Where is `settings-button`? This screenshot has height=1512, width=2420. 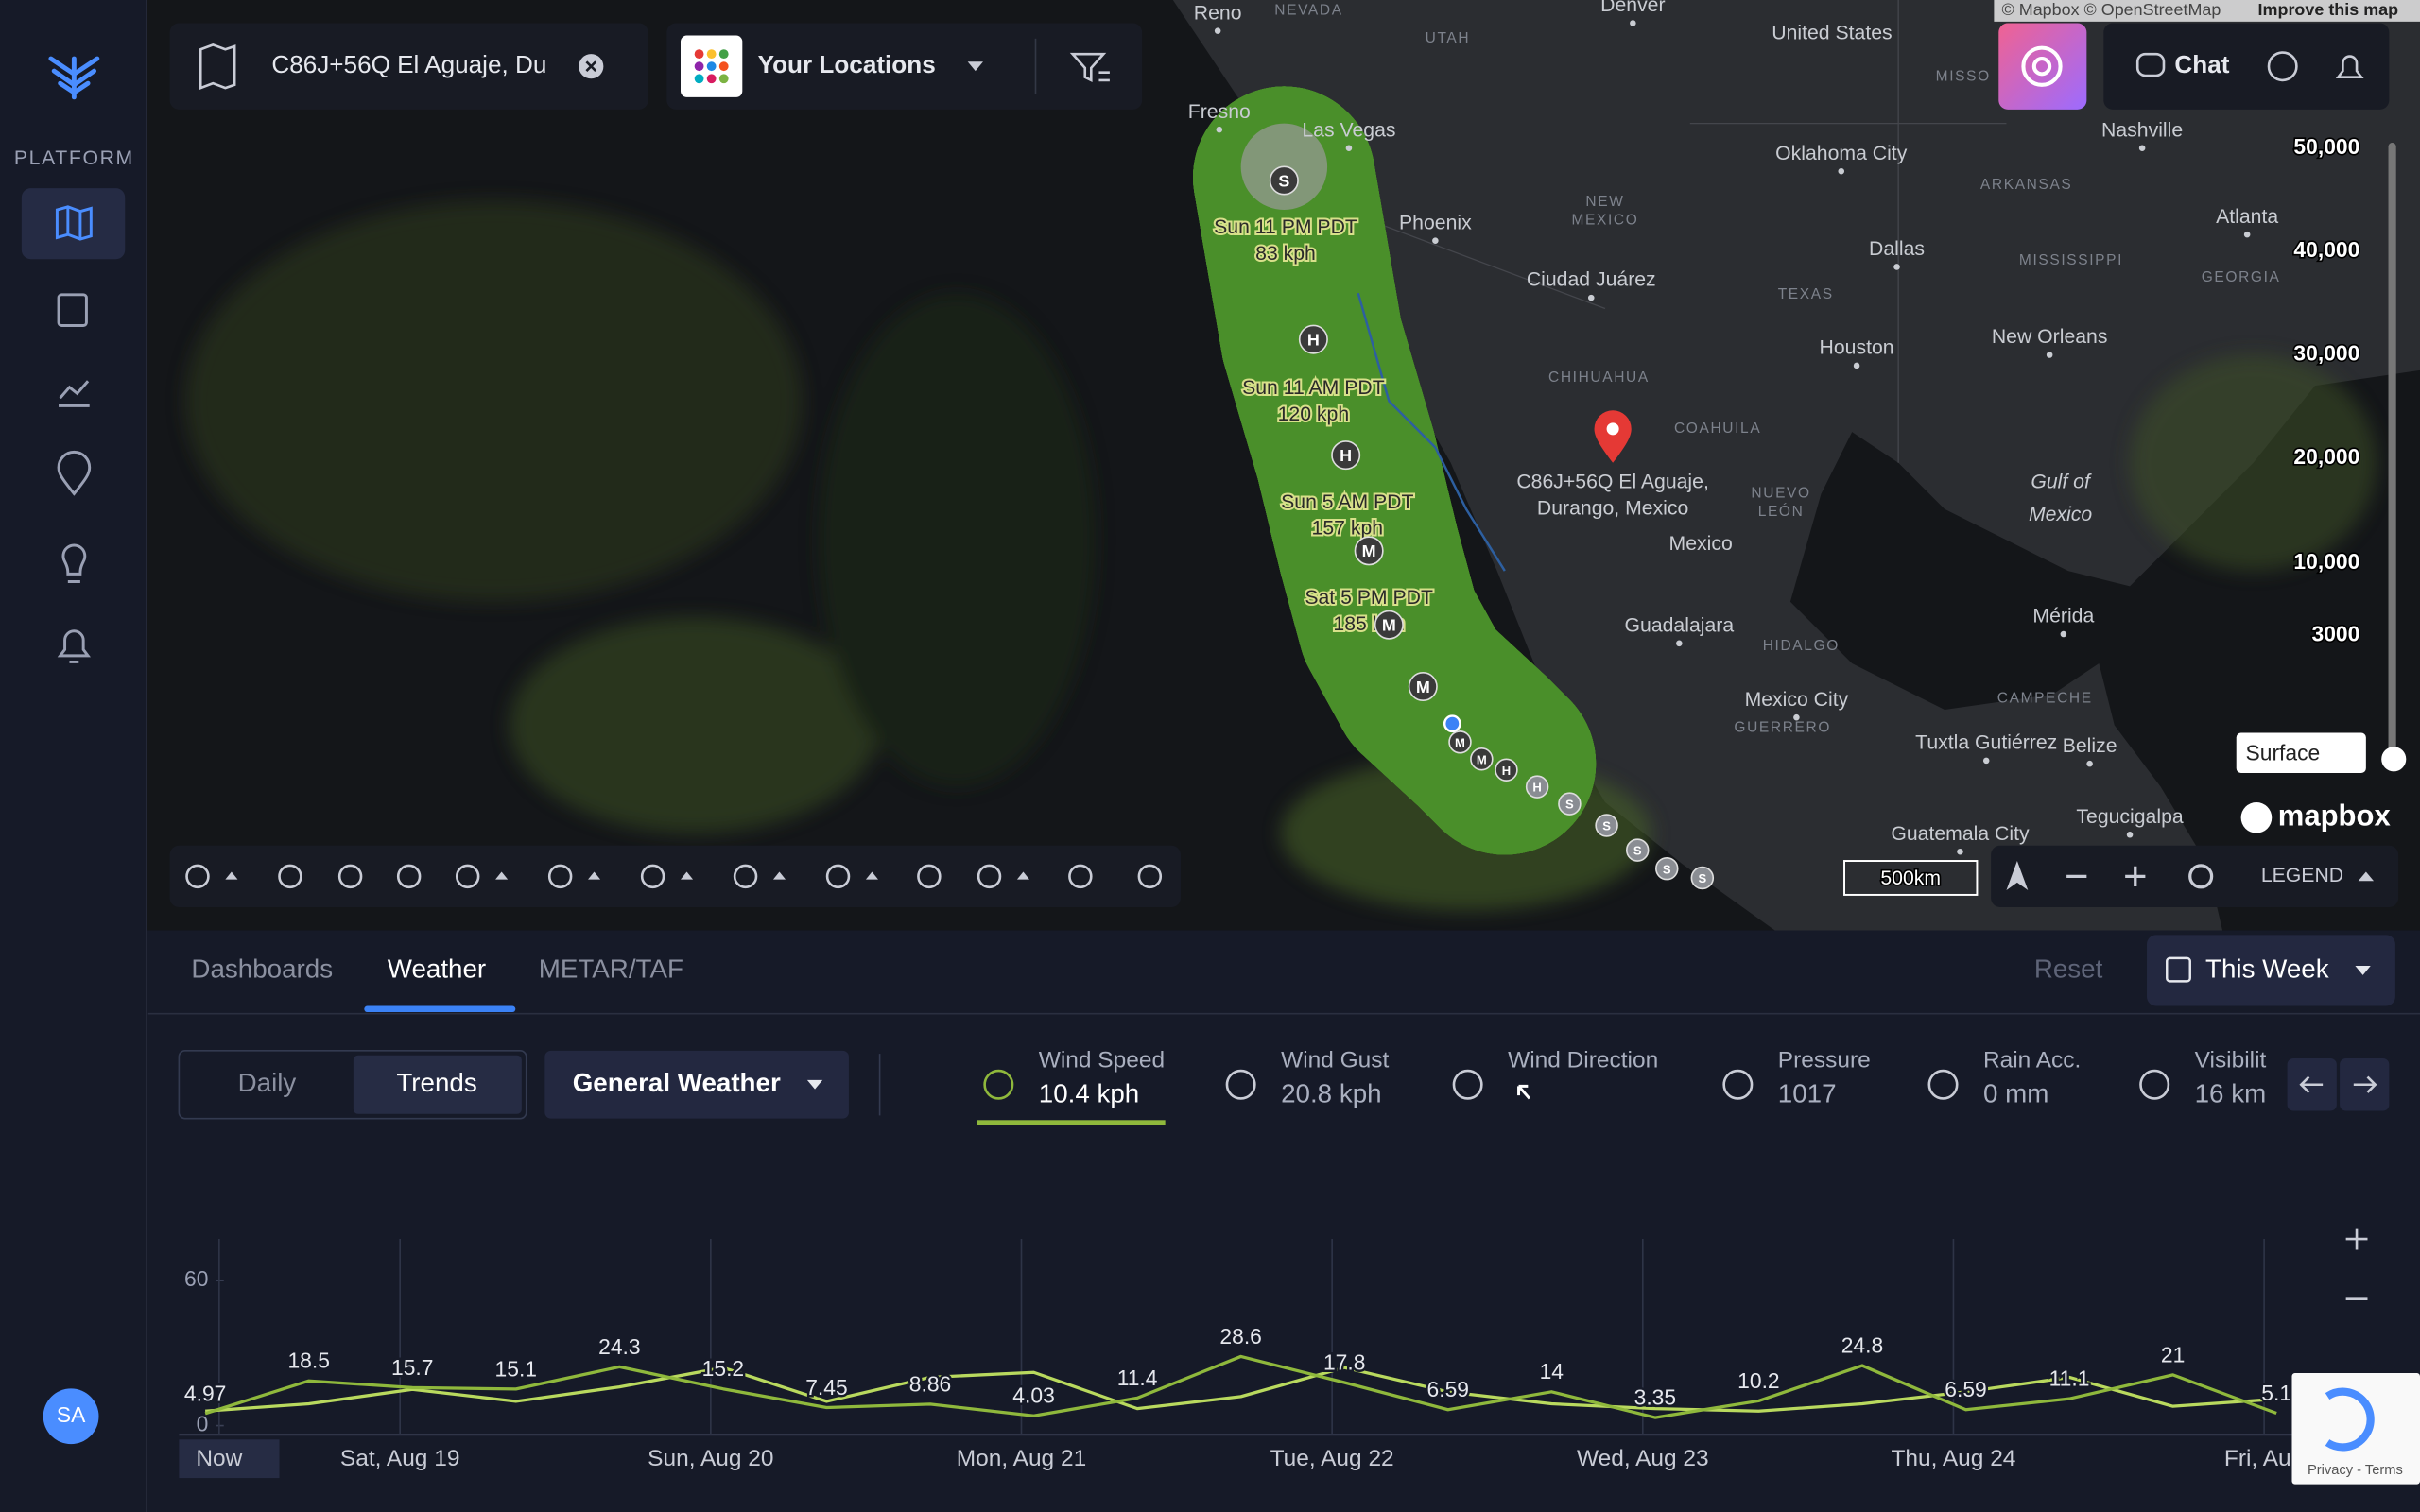
settings-button is located at coordinates (2201, 876).